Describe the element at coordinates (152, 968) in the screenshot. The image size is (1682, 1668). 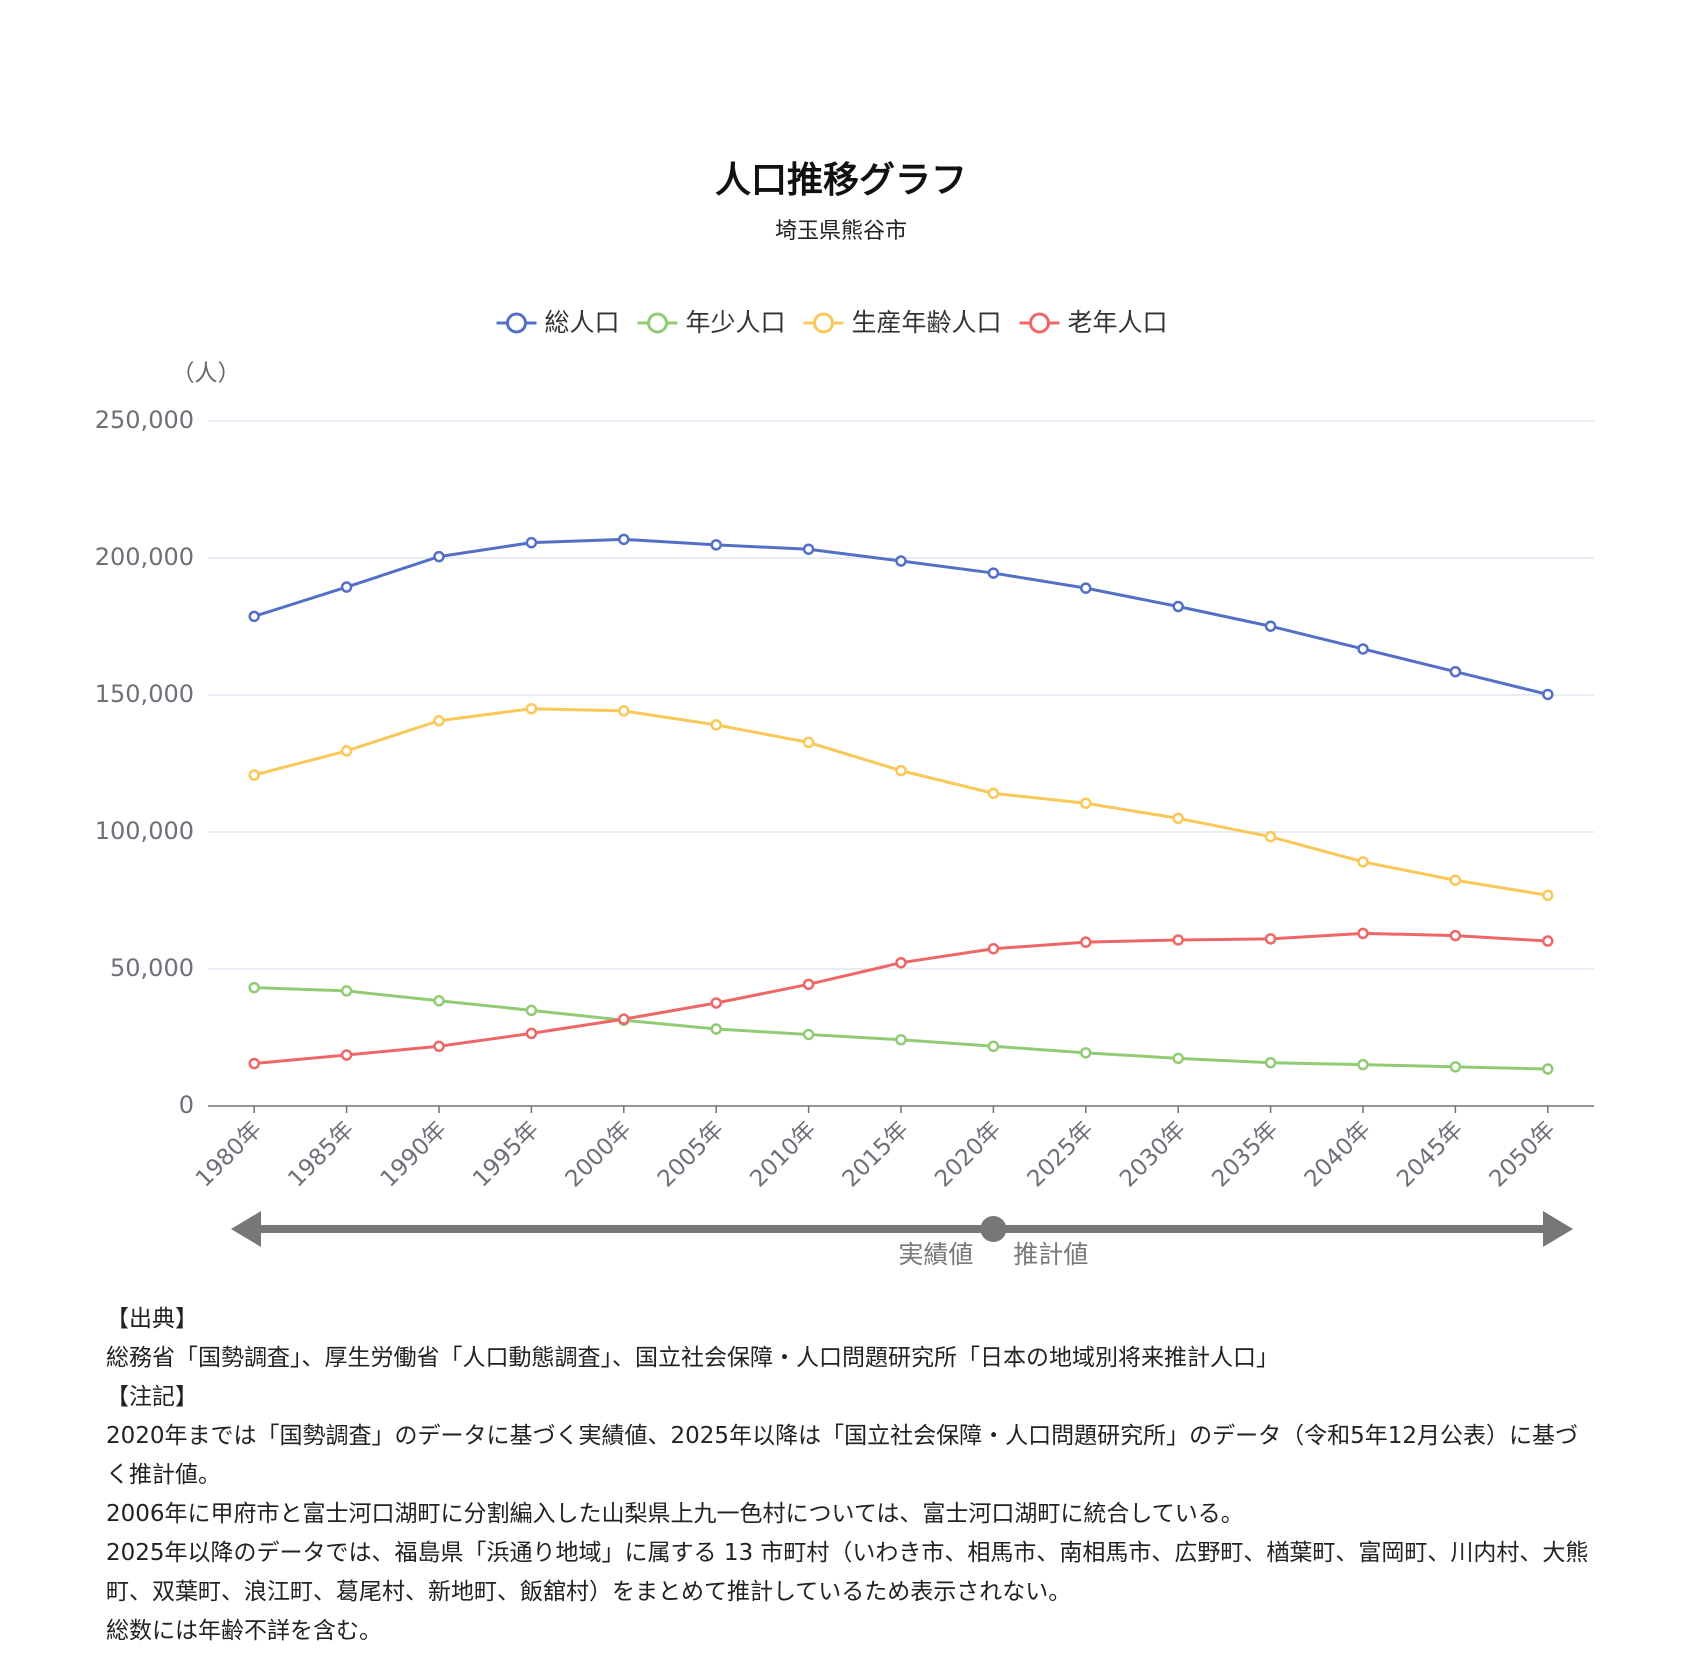
I see `y-tick-label: 50,000` at that location.